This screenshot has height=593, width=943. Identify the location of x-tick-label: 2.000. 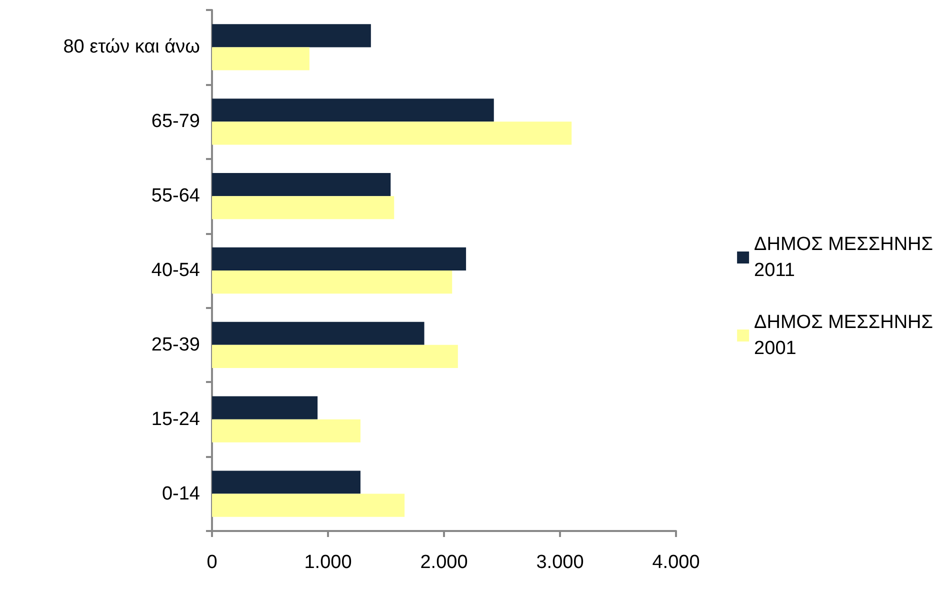
(444, 562).